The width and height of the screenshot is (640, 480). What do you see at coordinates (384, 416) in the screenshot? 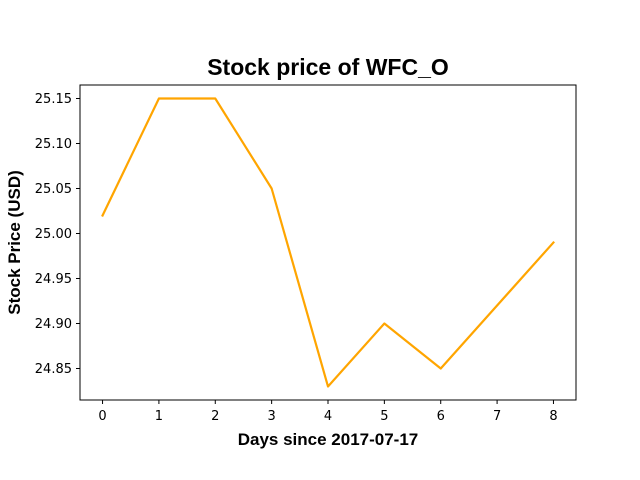
I see `x-tick-label: 5` at bounding box center [384, 416].